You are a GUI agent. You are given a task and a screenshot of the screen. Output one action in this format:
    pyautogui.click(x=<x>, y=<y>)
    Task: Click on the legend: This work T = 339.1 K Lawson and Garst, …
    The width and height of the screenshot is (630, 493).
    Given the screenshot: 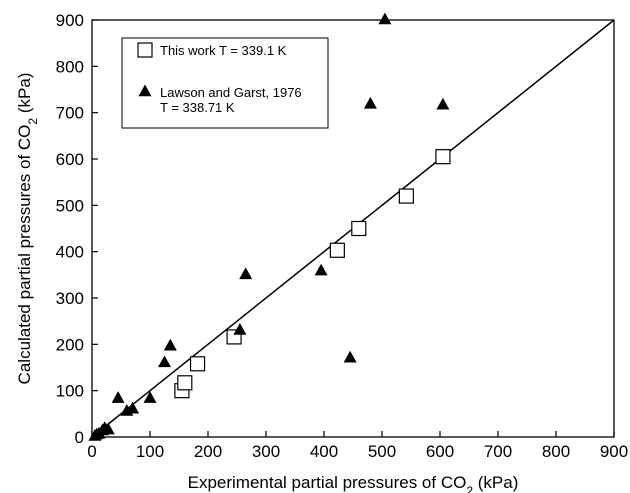 What is the action you would take?
    pyautogui.click(x=225, y=83)
    